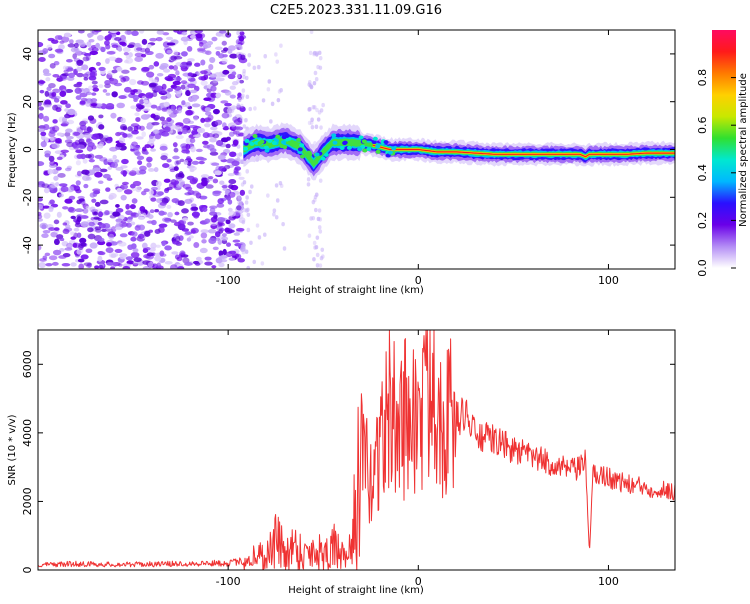 The image size is (750, 604). I want to click on colorbar-ticks: 0.0 0.2 0.4 0.6 0.8, so click(716, 173).